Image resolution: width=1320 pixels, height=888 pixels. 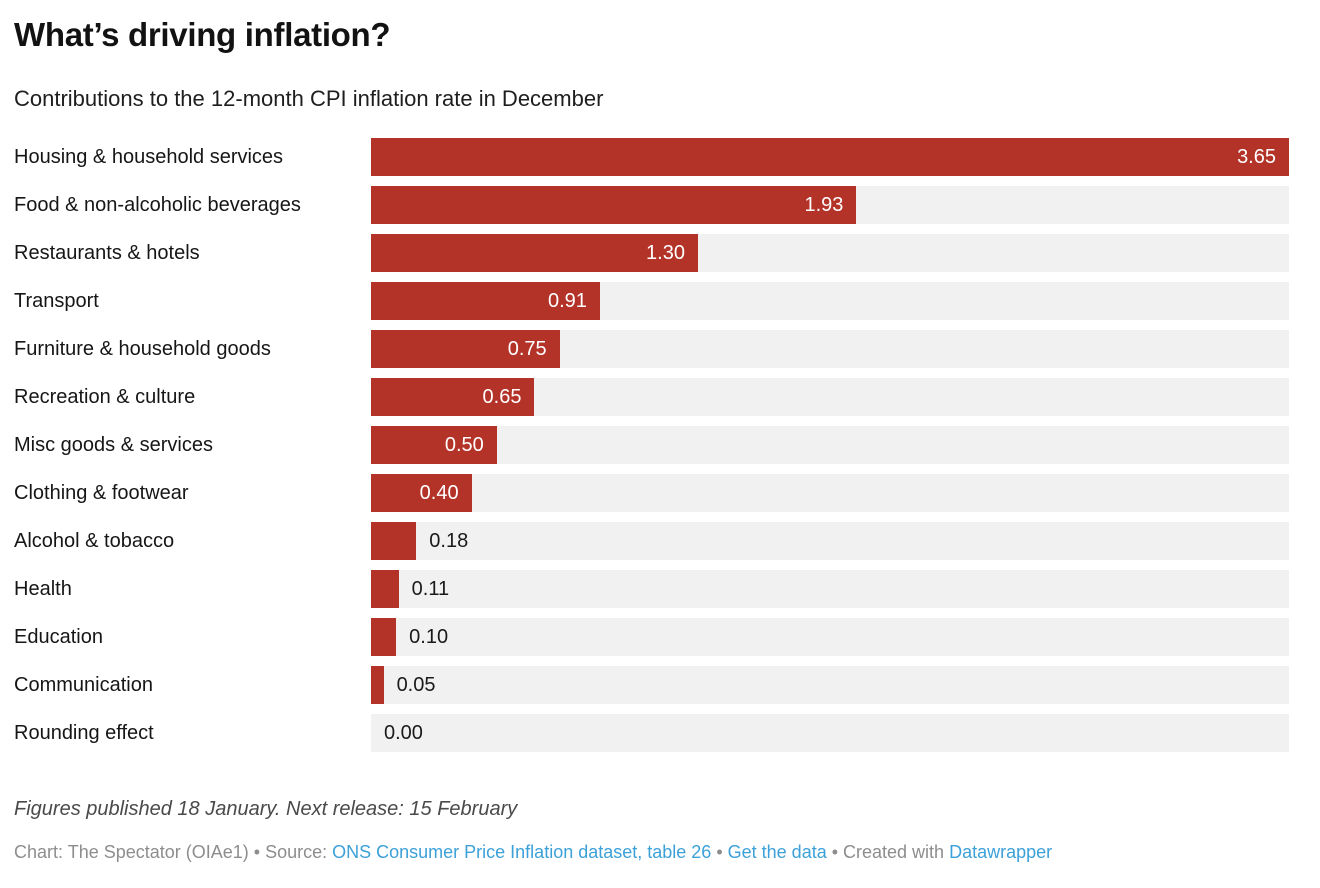 What do you see at coordinates (43, 588) in the screenshot?
I see `category-label: Health` at bounding box center [43, 588].